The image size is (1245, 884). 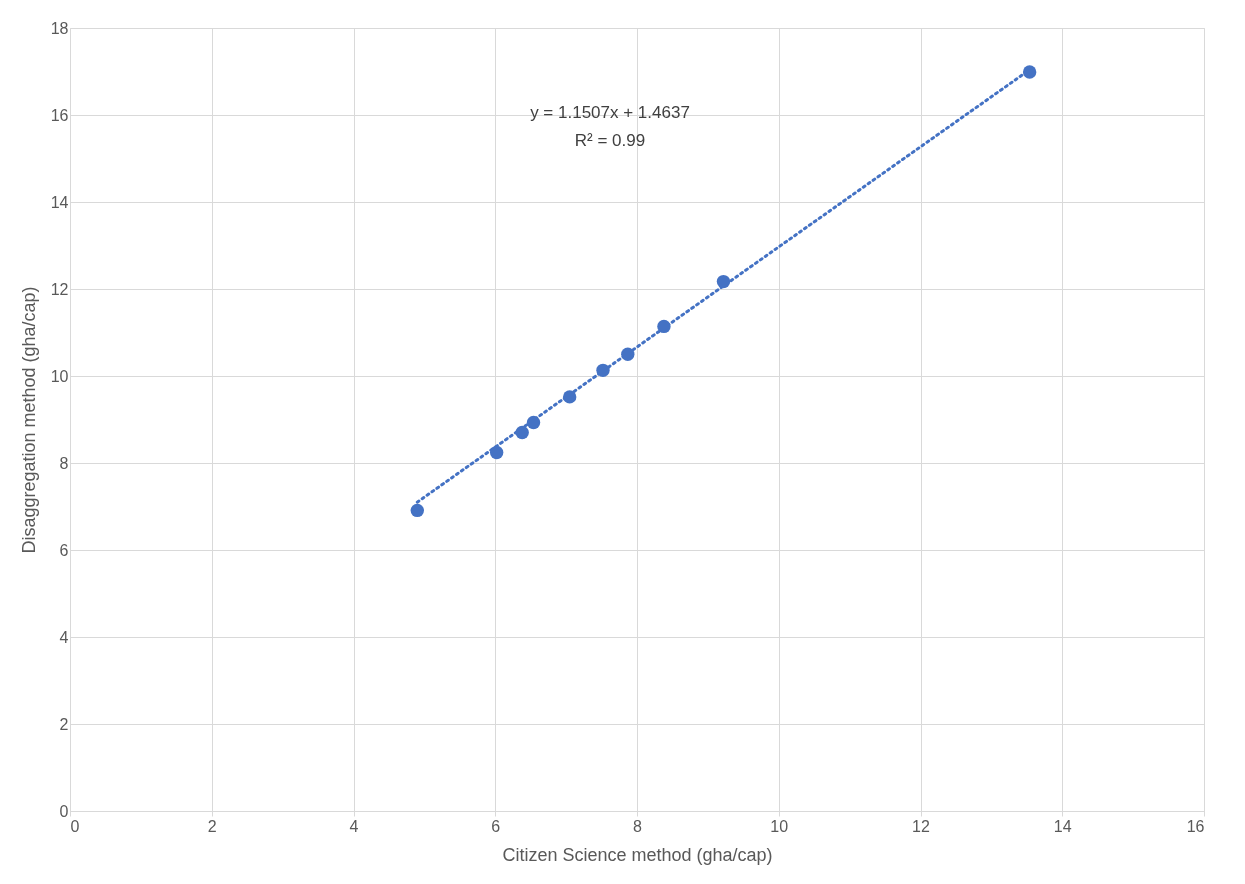 What do you see at coordinates (59, 376) in the screenshot?
I see `y-tick-label: 10` at bounding box center [59, 376].